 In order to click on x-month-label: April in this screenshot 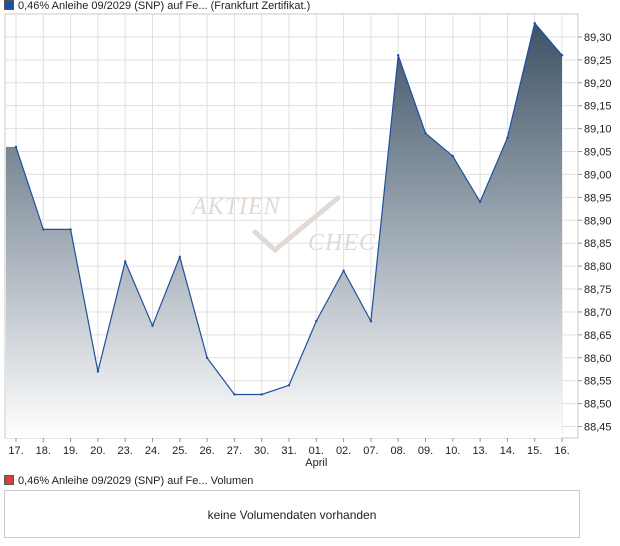, I will do `click(316, 463)`.